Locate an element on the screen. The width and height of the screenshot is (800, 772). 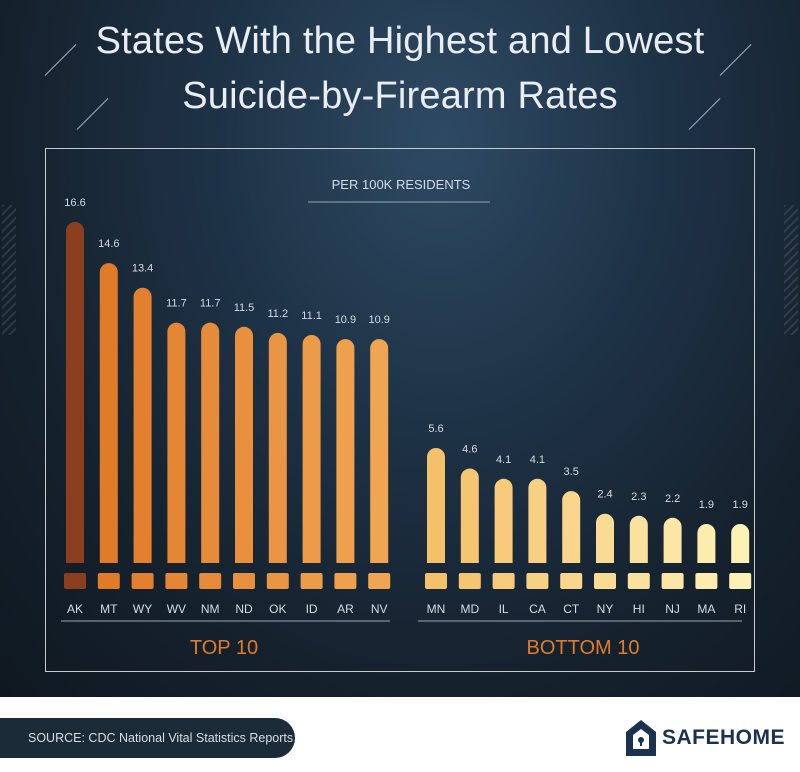
state-id-icon is located at coordinates (311, 581).